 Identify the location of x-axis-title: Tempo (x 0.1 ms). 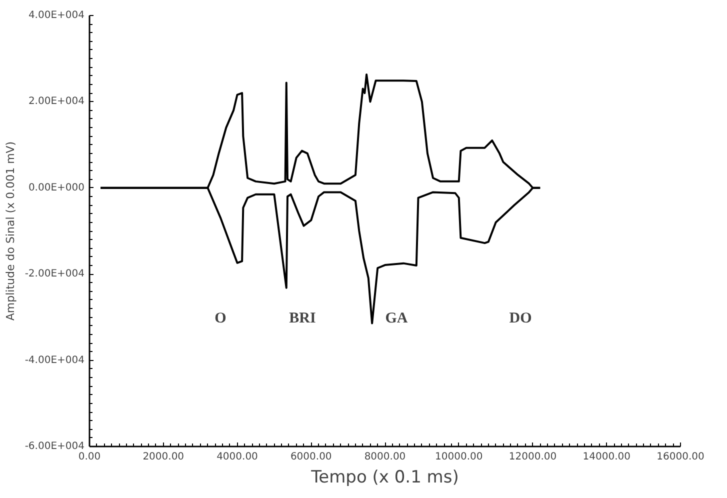
(384, 478).